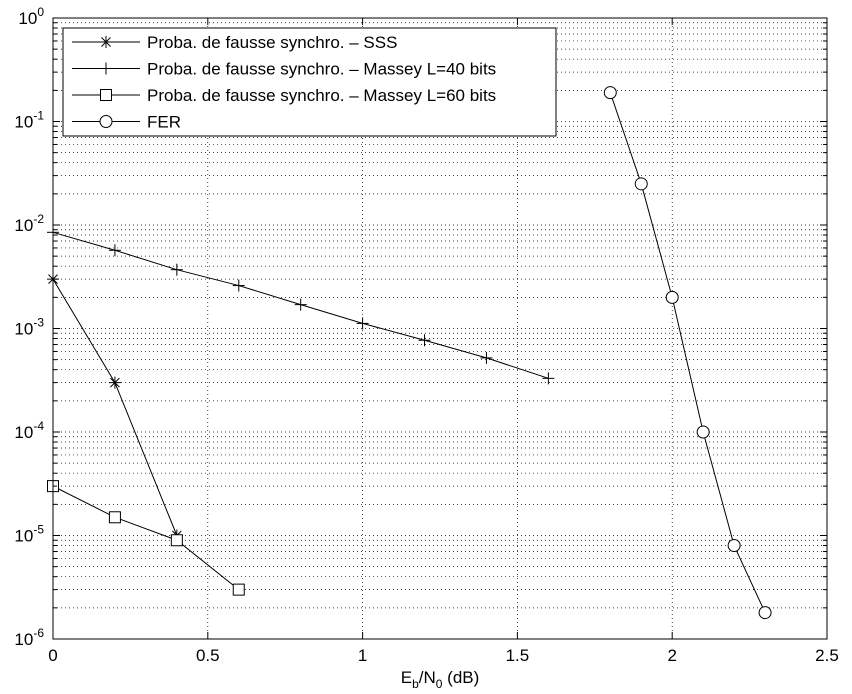 This screenshot has width=852, height=694. I want to click on y-tick-label: 10⁻⁶, so click(29, 637).